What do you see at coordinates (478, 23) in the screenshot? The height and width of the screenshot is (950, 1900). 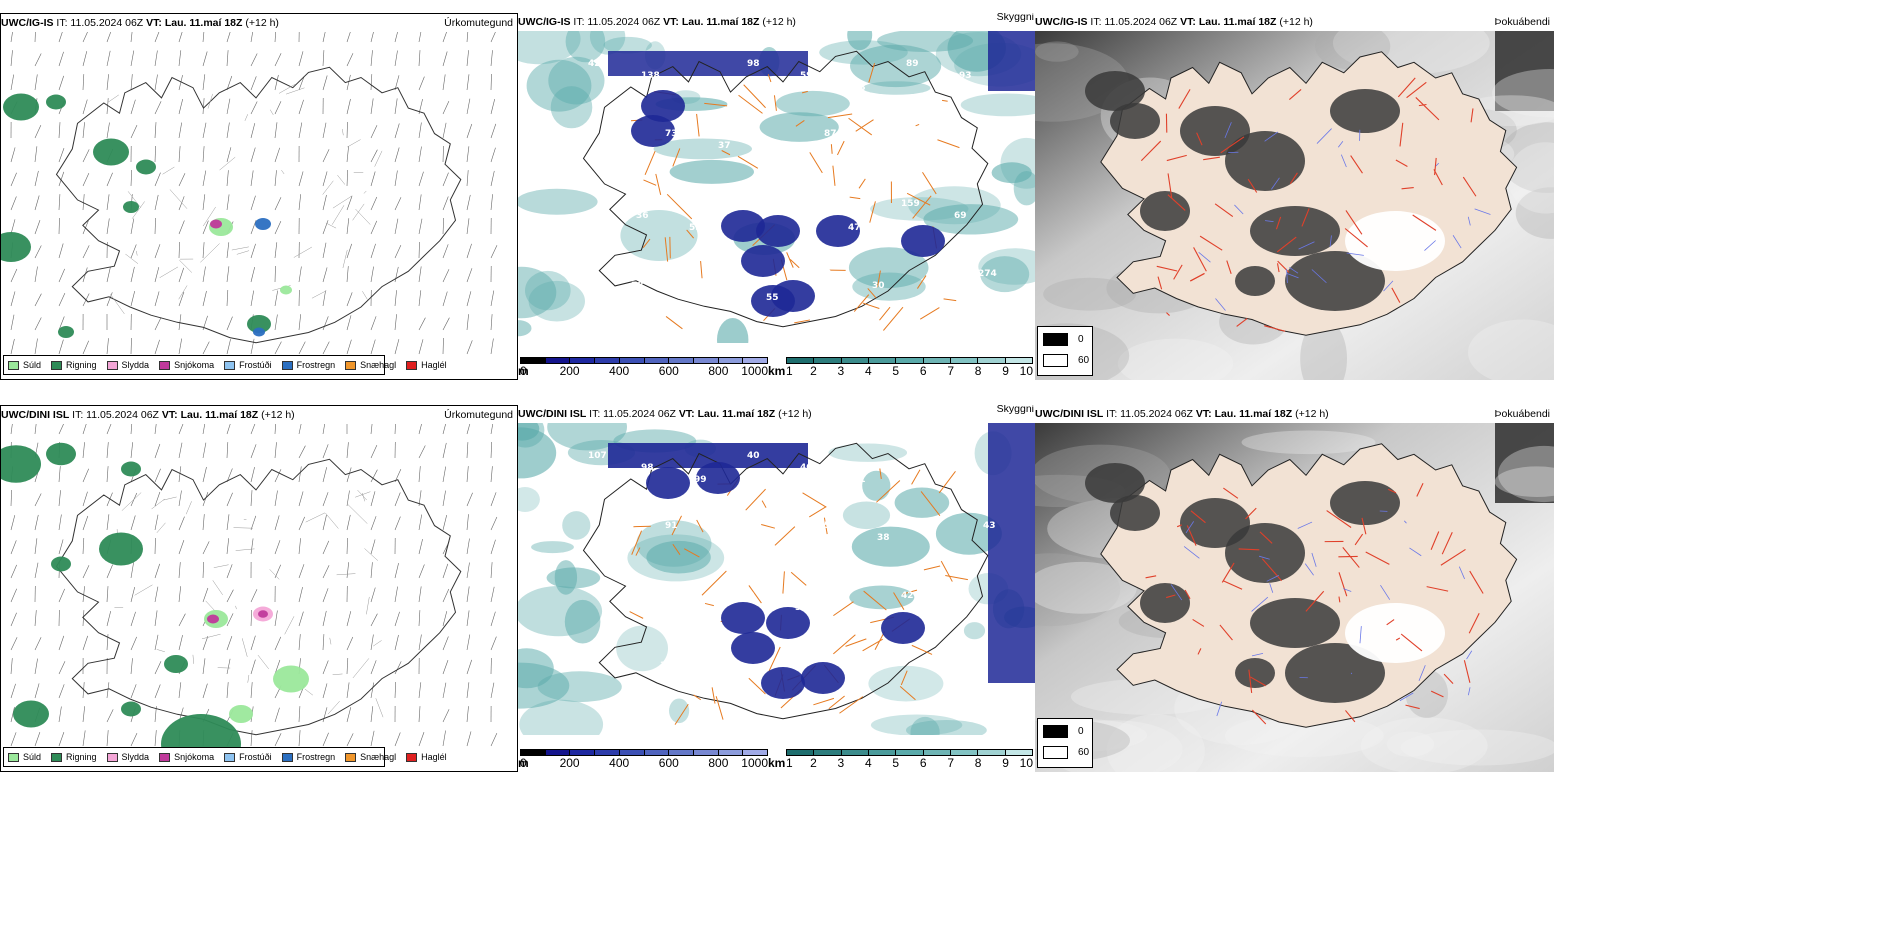 I see `panel-title: Úrkomutegund` at bounding box center [478, 23].